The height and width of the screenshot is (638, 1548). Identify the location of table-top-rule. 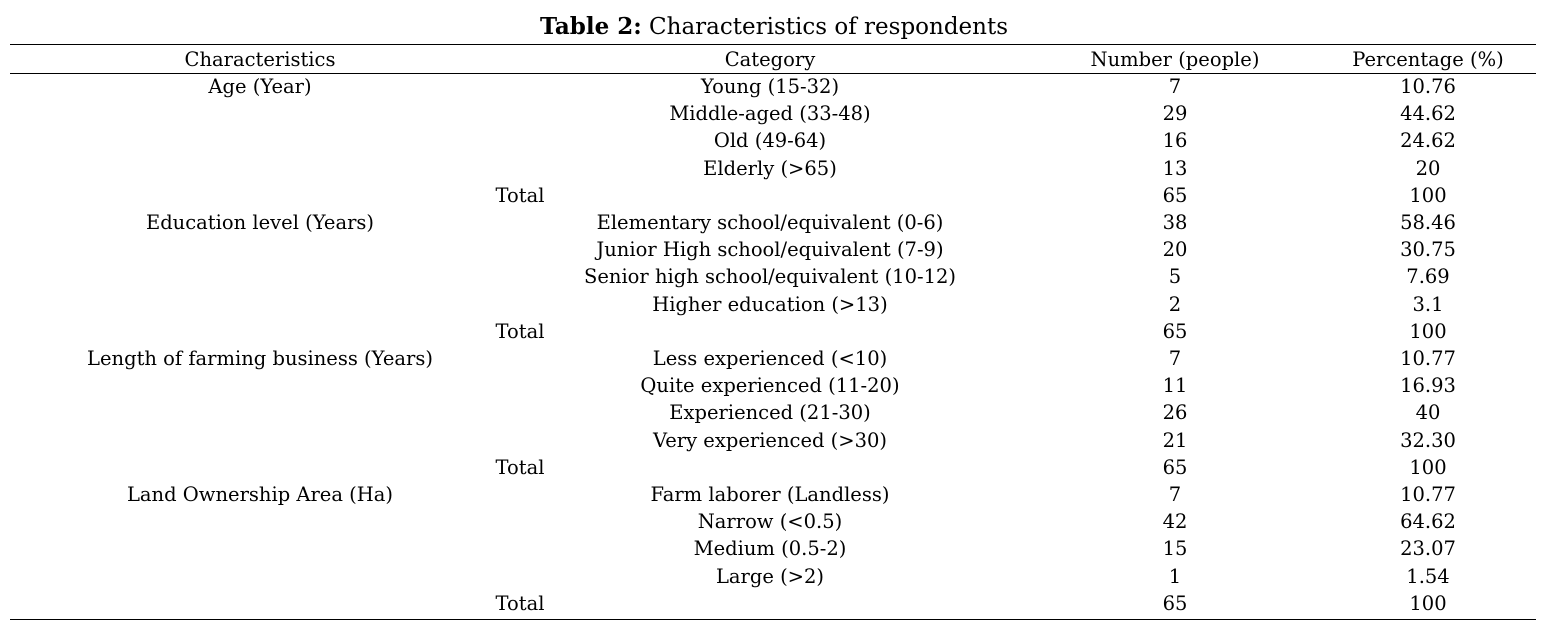
(773, 44).